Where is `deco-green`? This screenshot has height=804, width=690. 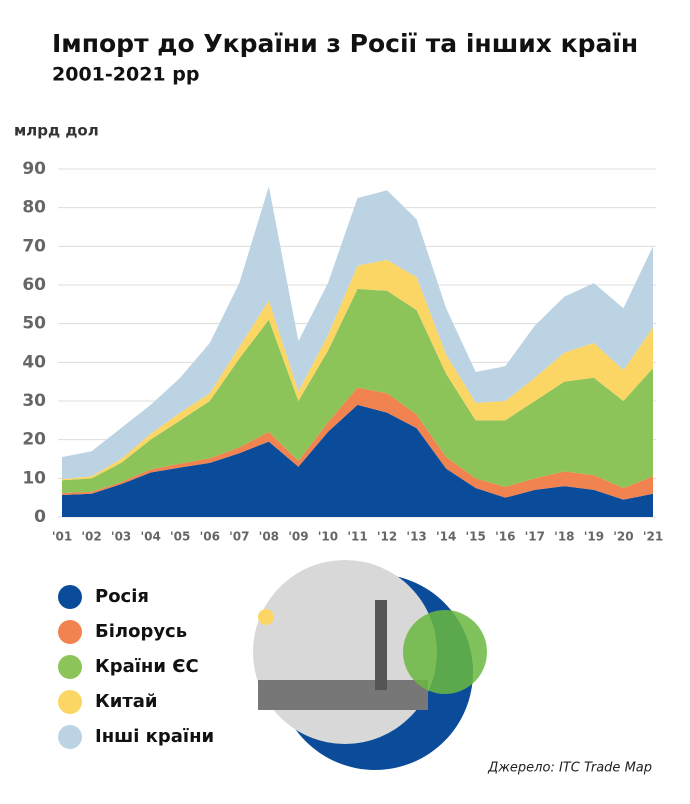
deco-green is located at coordinates (445, 652).